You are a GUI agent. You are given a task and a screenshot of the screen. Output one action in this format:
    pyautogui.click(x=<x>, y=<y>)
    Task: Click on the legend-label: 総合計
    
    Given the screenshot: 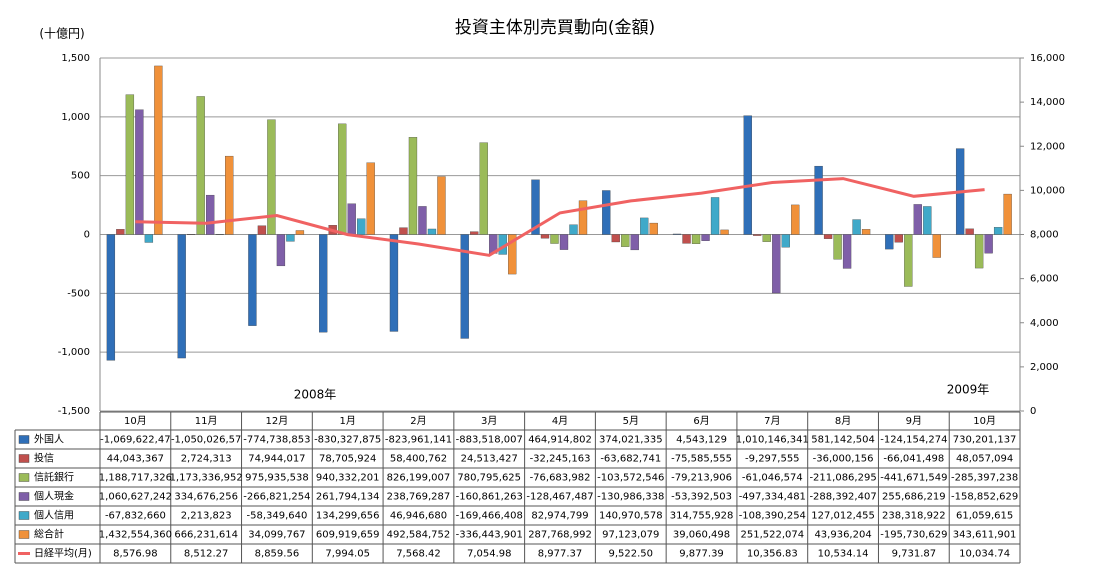 What is the action you would take?
    pyautogui.click(x=49, y=534)
    